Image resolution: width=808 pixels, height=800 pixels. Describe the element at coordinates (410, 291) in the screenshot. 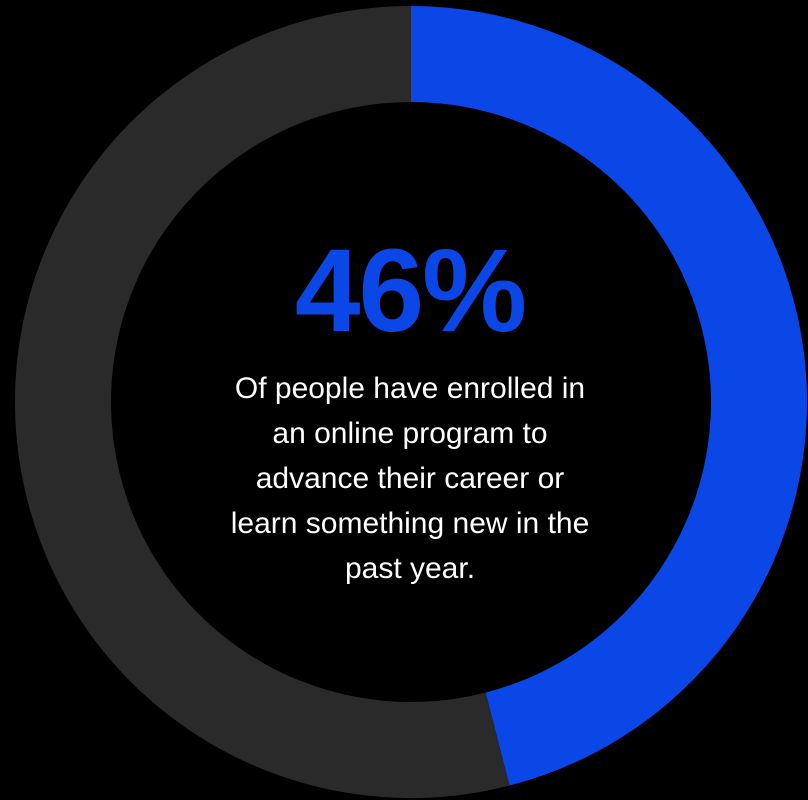

I see `headline-percentage: 46%` at that location.